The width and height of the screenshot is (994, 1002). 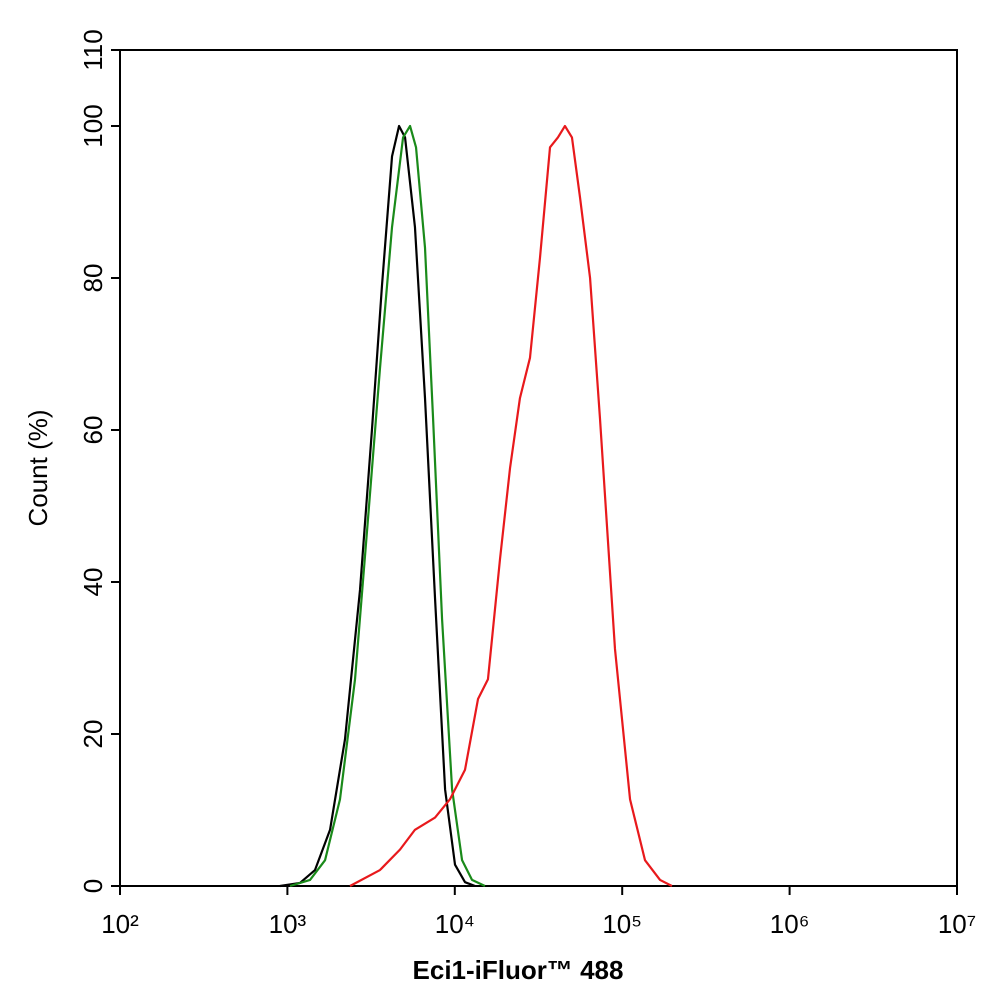 I want to click on y-tick-label: 20, so click(x=93, y=734).